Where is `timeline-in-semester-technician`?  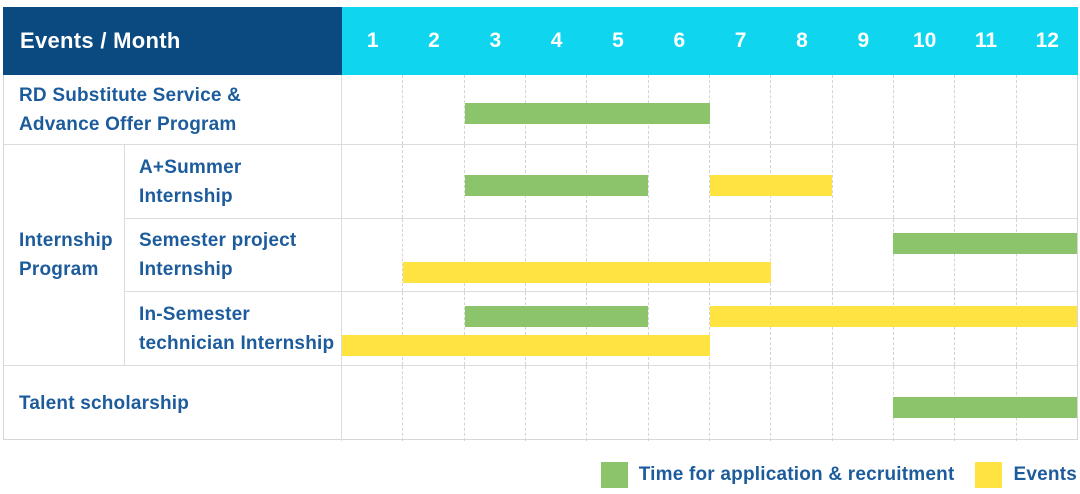 timeline-in-semester-technician is located at coordinates (709, 328).